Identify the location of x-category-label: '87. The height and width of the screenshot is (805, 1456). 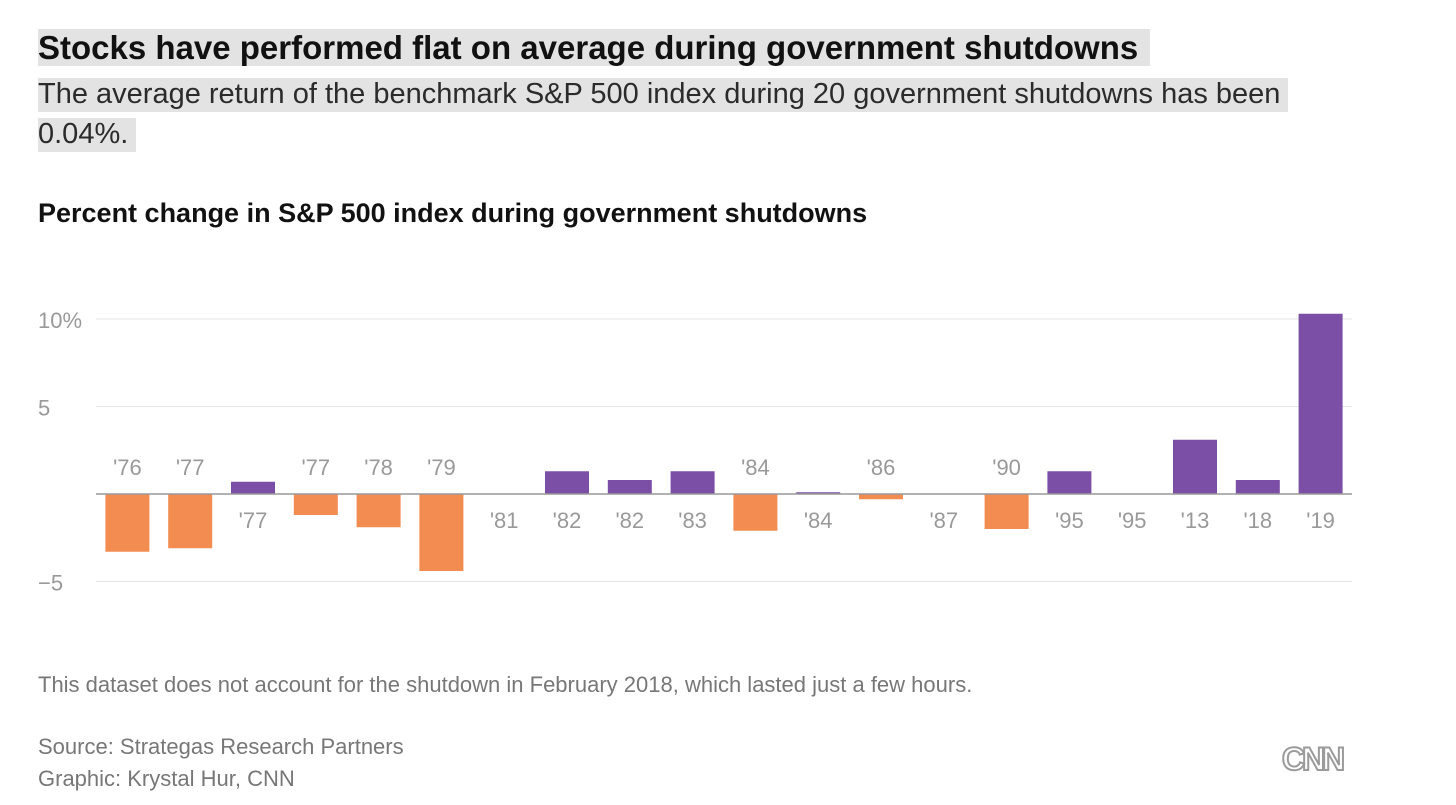
(943, 520).